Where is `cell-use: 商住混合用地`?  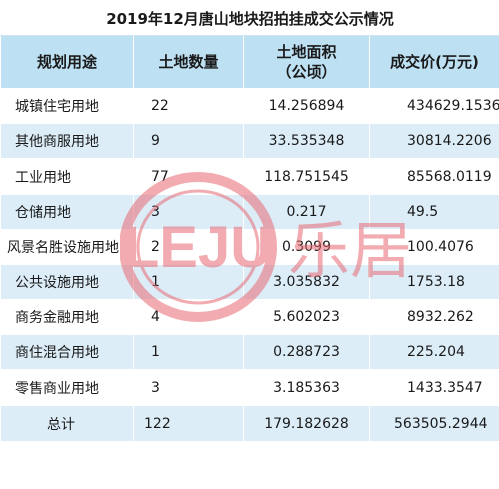
cell-use: 商住混合用地 is located at coordinates (67, 352).